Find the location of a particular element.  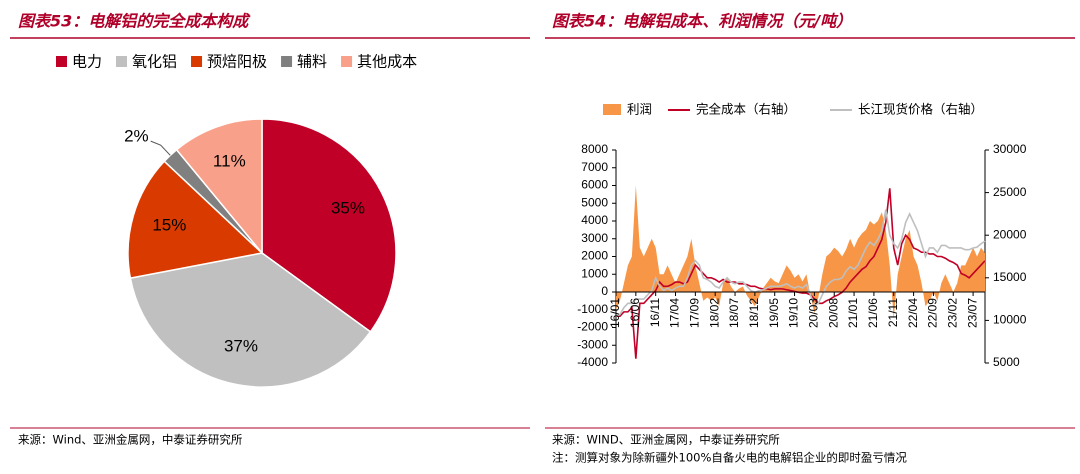

y-tick-label: 3000 is located at coordinates (594, 238).